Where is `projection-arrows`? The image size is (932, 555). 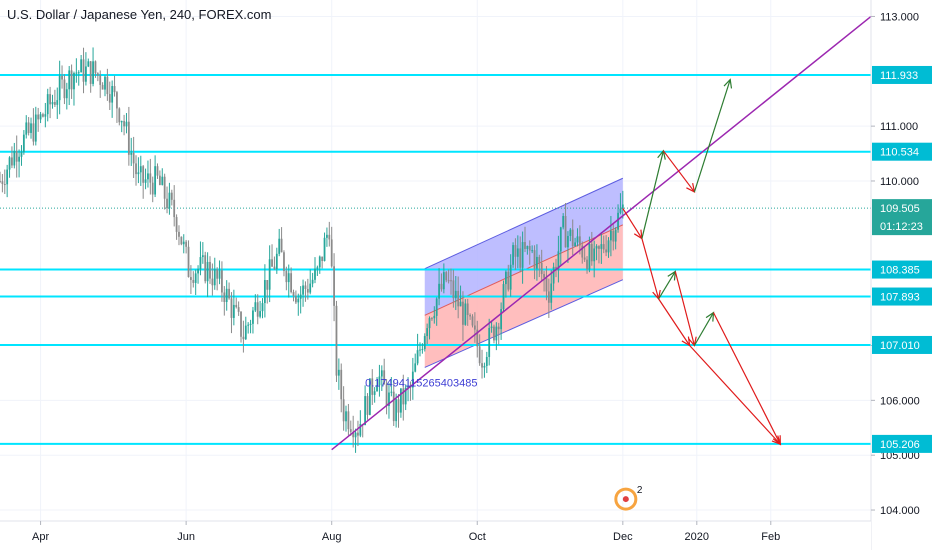 projection-arrows is located at coordinates (702, 262).